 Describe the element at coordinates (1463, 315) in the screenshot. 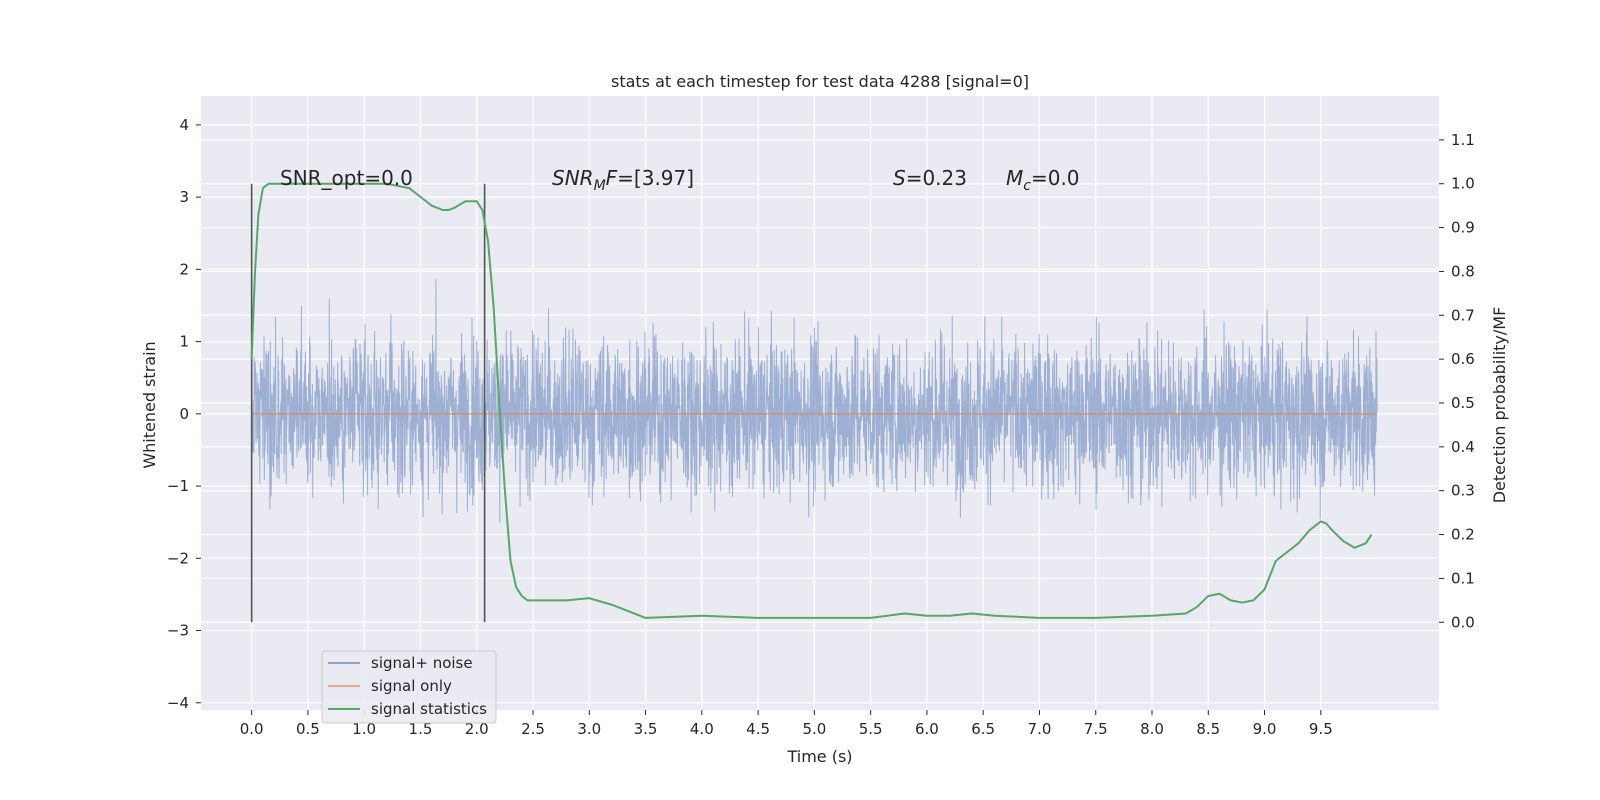

I see `y-right-tick-label: 0.7` at that location.